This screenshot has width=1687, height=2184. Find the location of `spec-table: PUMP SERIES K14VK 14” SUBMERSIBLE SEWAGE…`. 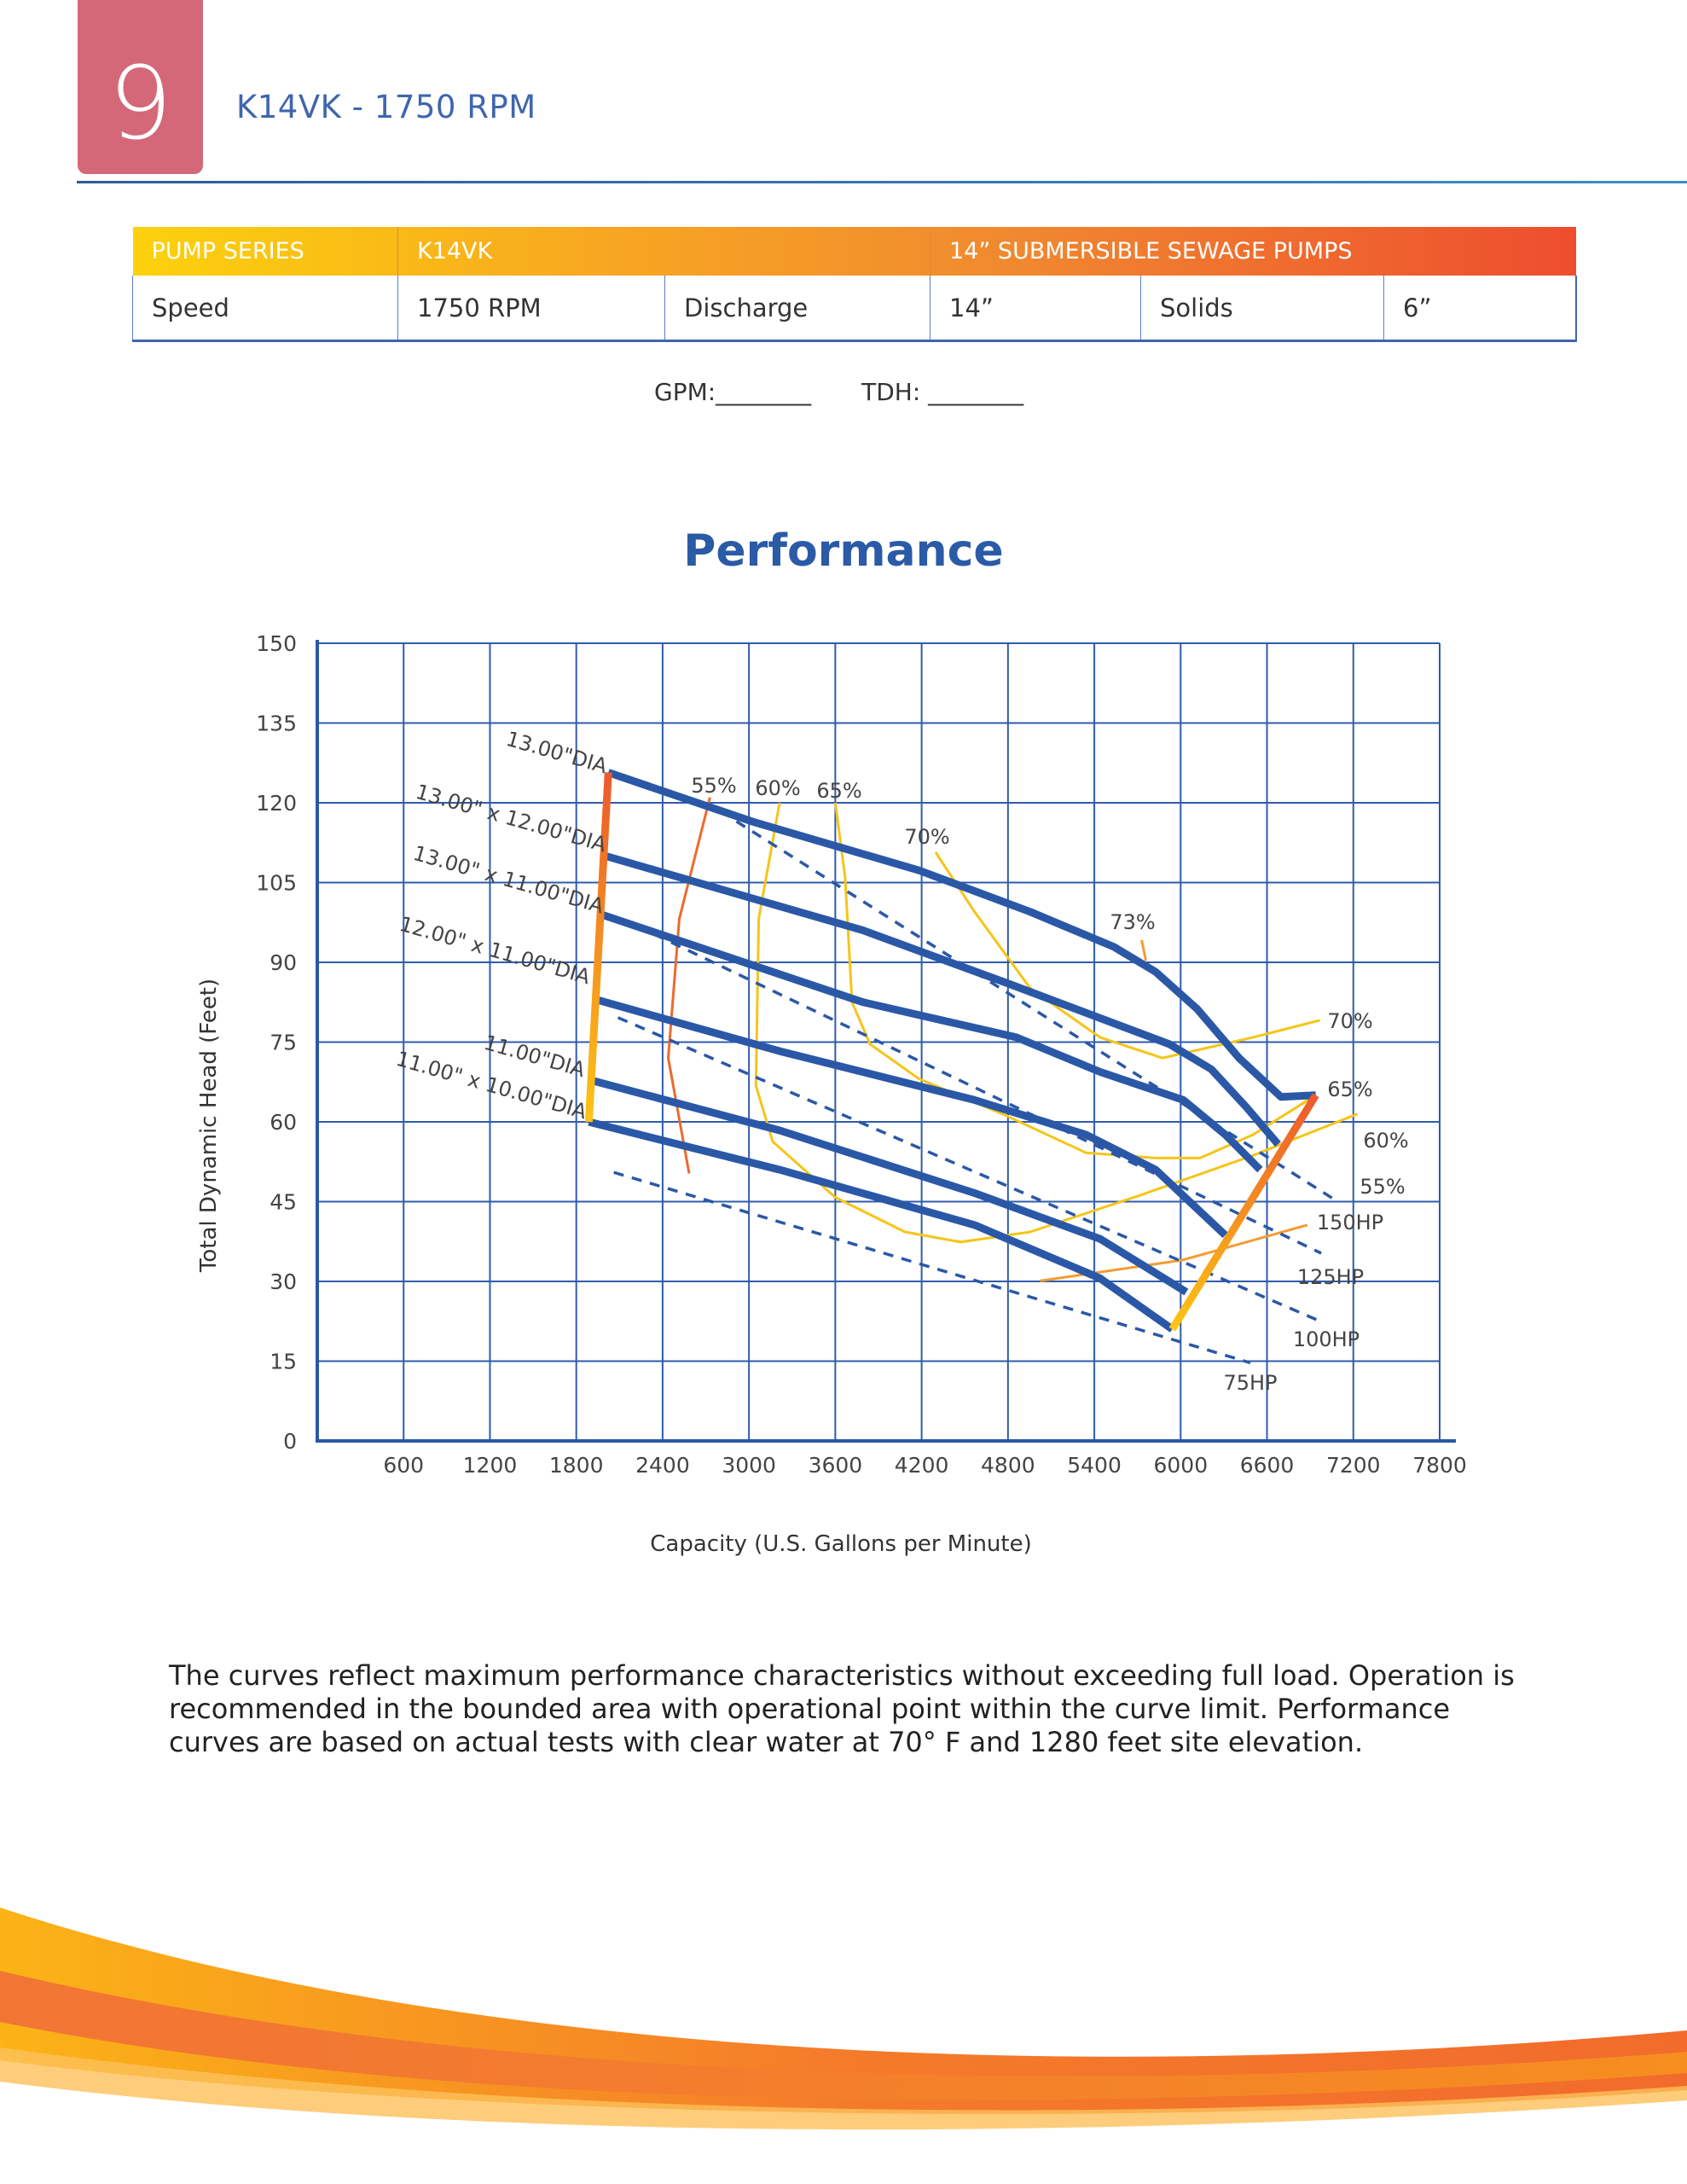

spec-table: PUMP SERIES K14VK 14” SUBMERSIBLE SEWAGE… is located at coordinates (854, 284).